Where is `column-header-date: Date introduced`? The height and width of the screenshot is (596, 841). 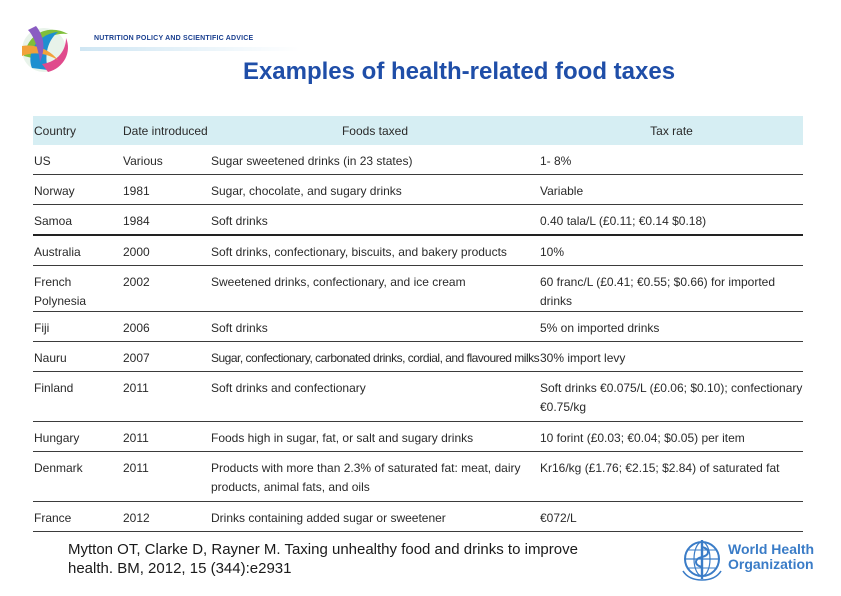 column-header-date: Date introduced is located at coordinates (166, 130).